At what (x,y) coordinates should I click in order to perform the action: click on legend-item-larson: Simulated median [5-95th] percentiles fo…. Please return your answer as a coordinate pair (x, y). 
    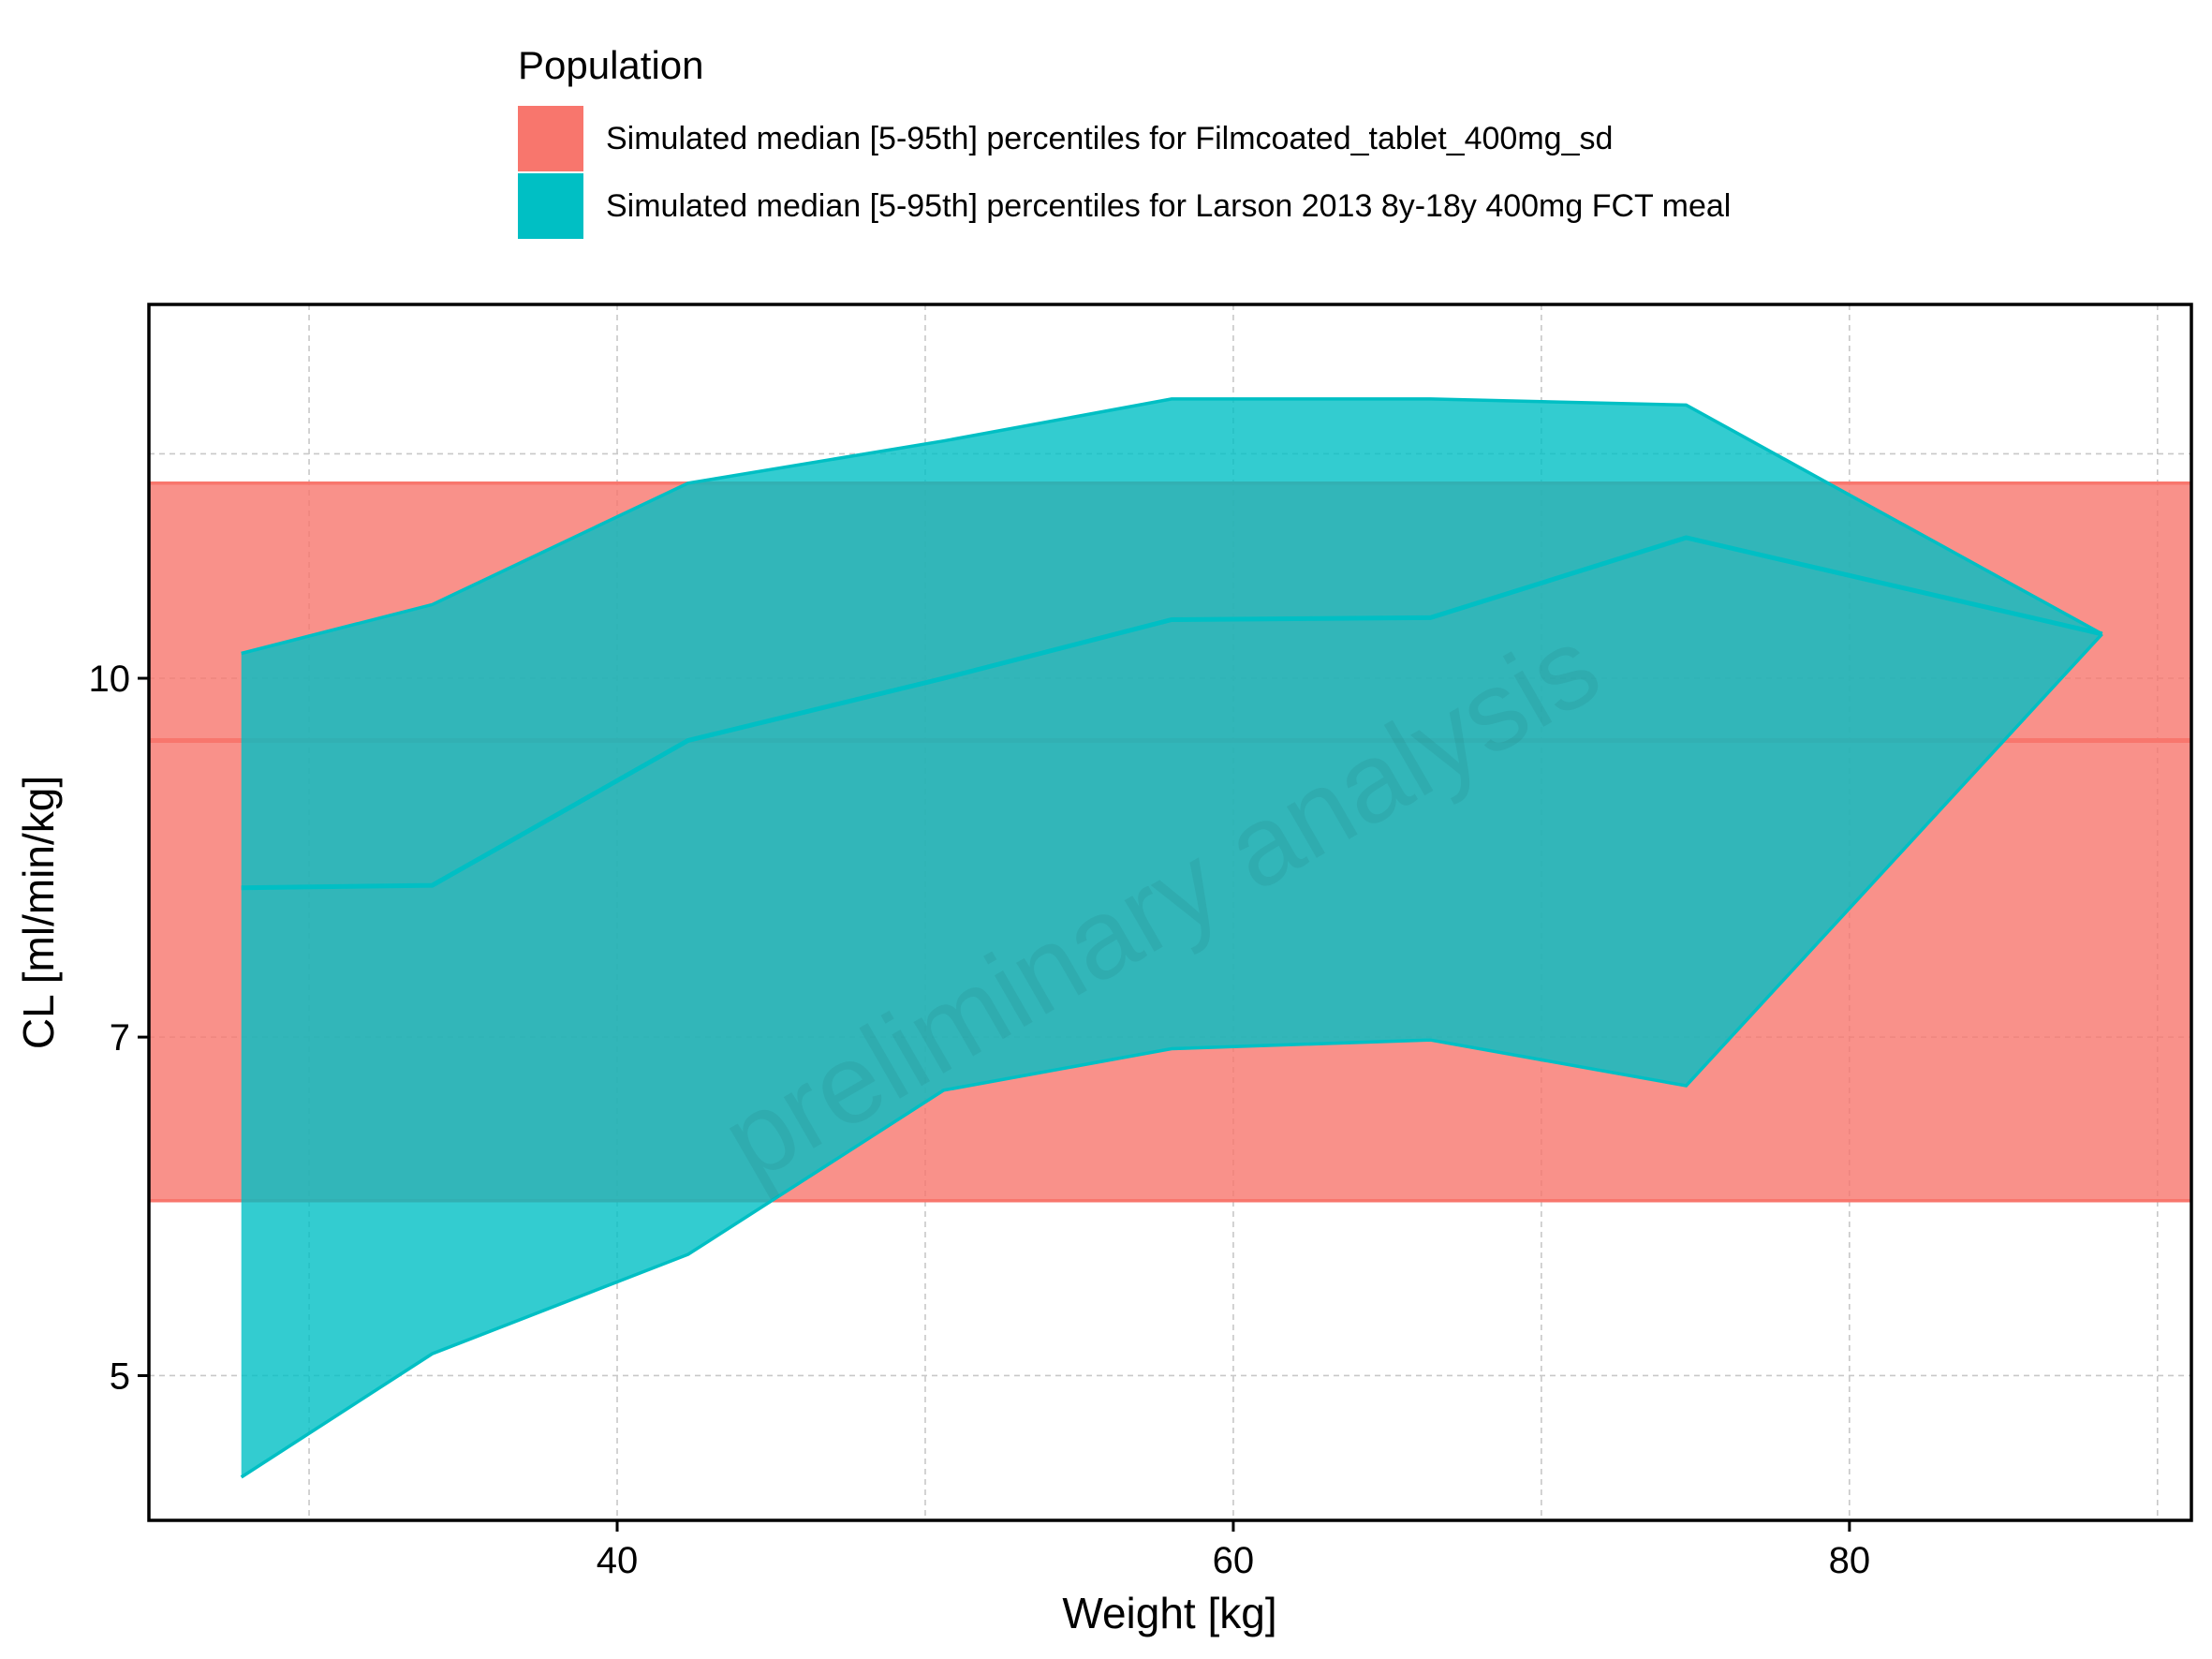
    Looking at the image, I should click on (1125, 206).